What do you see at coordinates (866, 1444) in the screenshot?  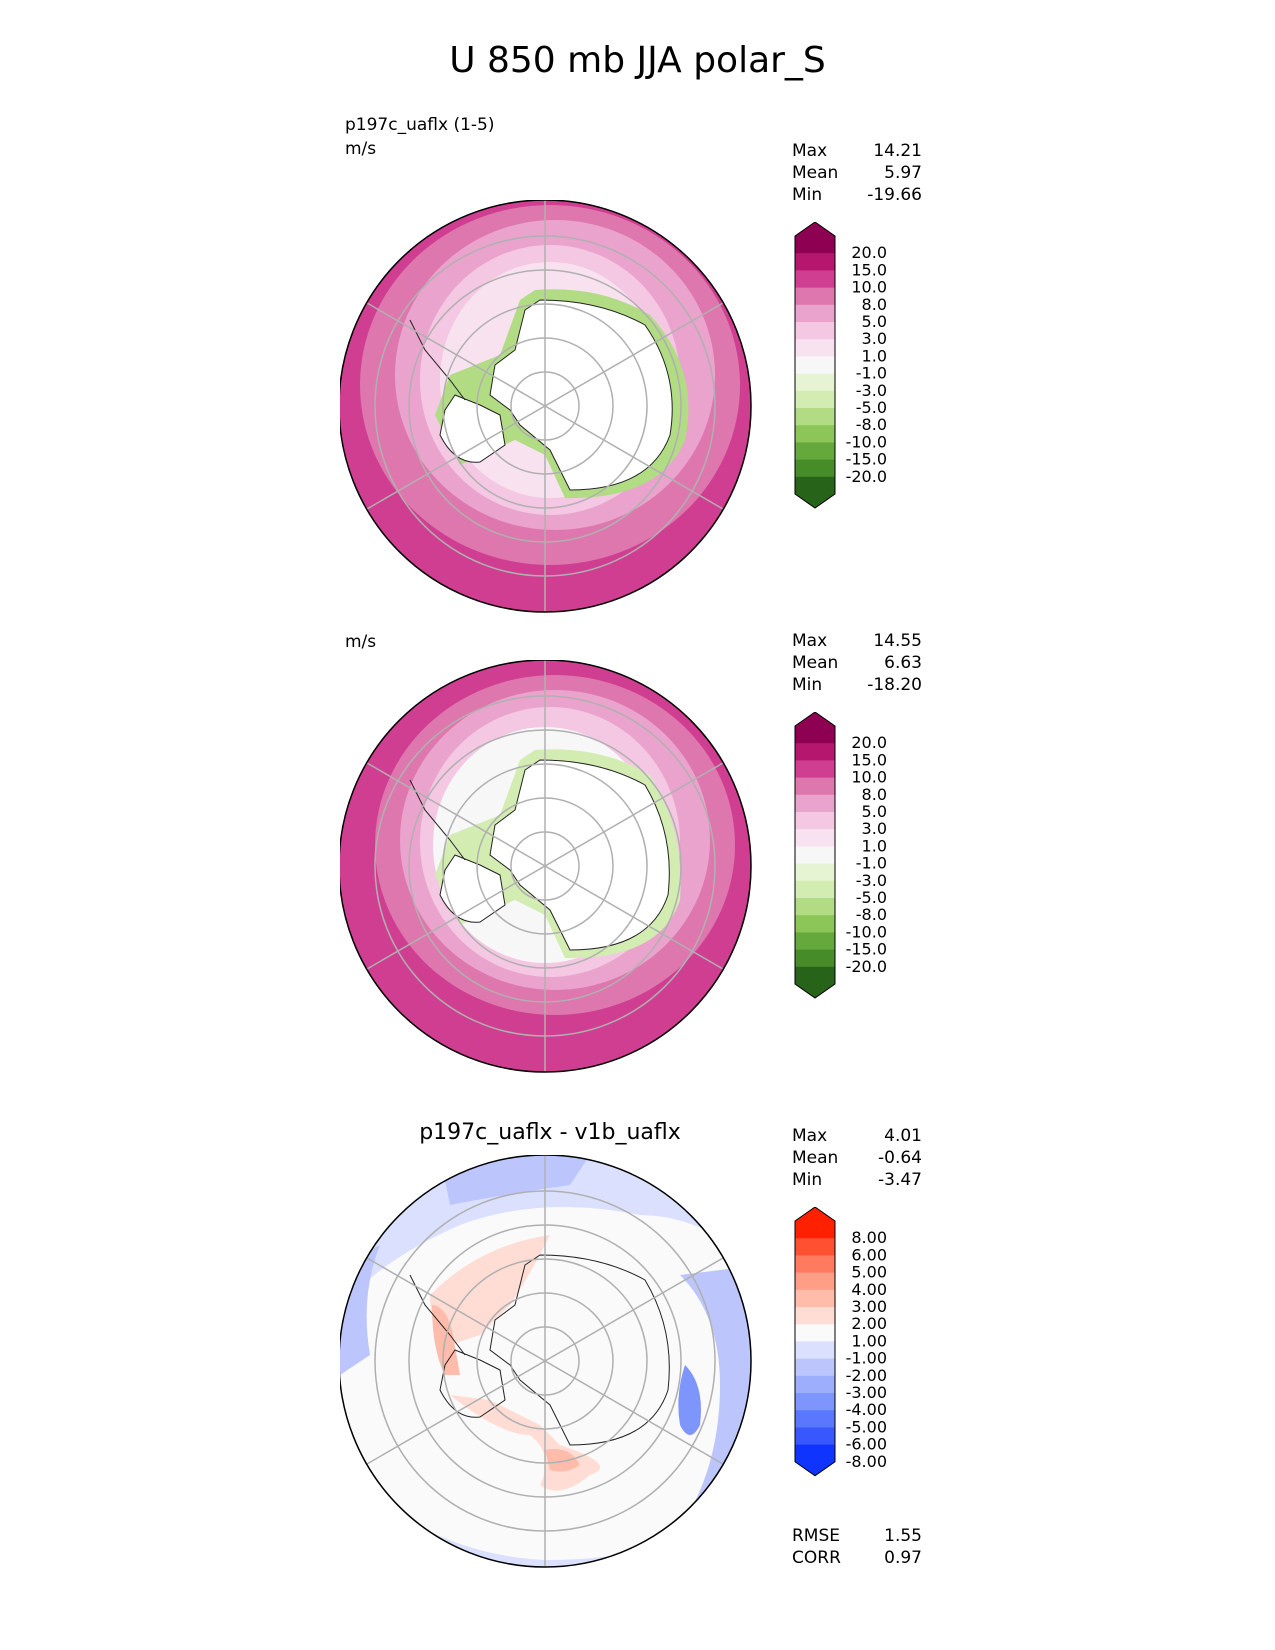 I see `colorbar-tick-label: -6.00` at bounding box center [866, 1444].